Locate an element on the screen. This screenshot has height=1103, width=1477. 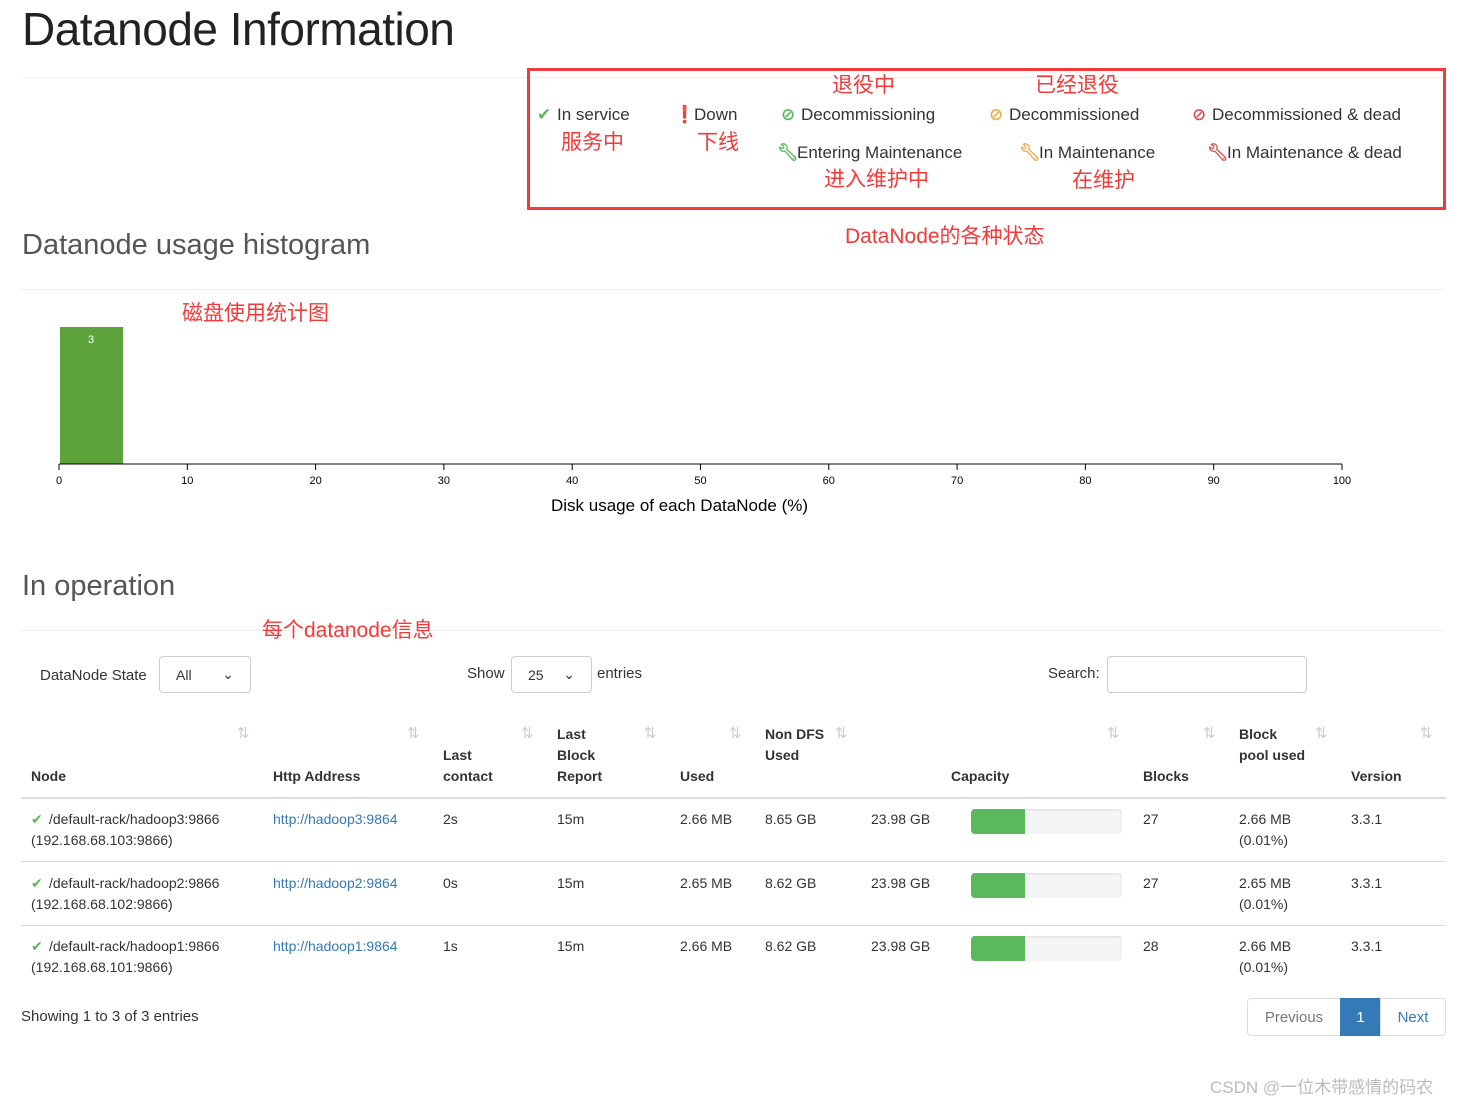
column-header: Used is located at coordinates (697, 776).